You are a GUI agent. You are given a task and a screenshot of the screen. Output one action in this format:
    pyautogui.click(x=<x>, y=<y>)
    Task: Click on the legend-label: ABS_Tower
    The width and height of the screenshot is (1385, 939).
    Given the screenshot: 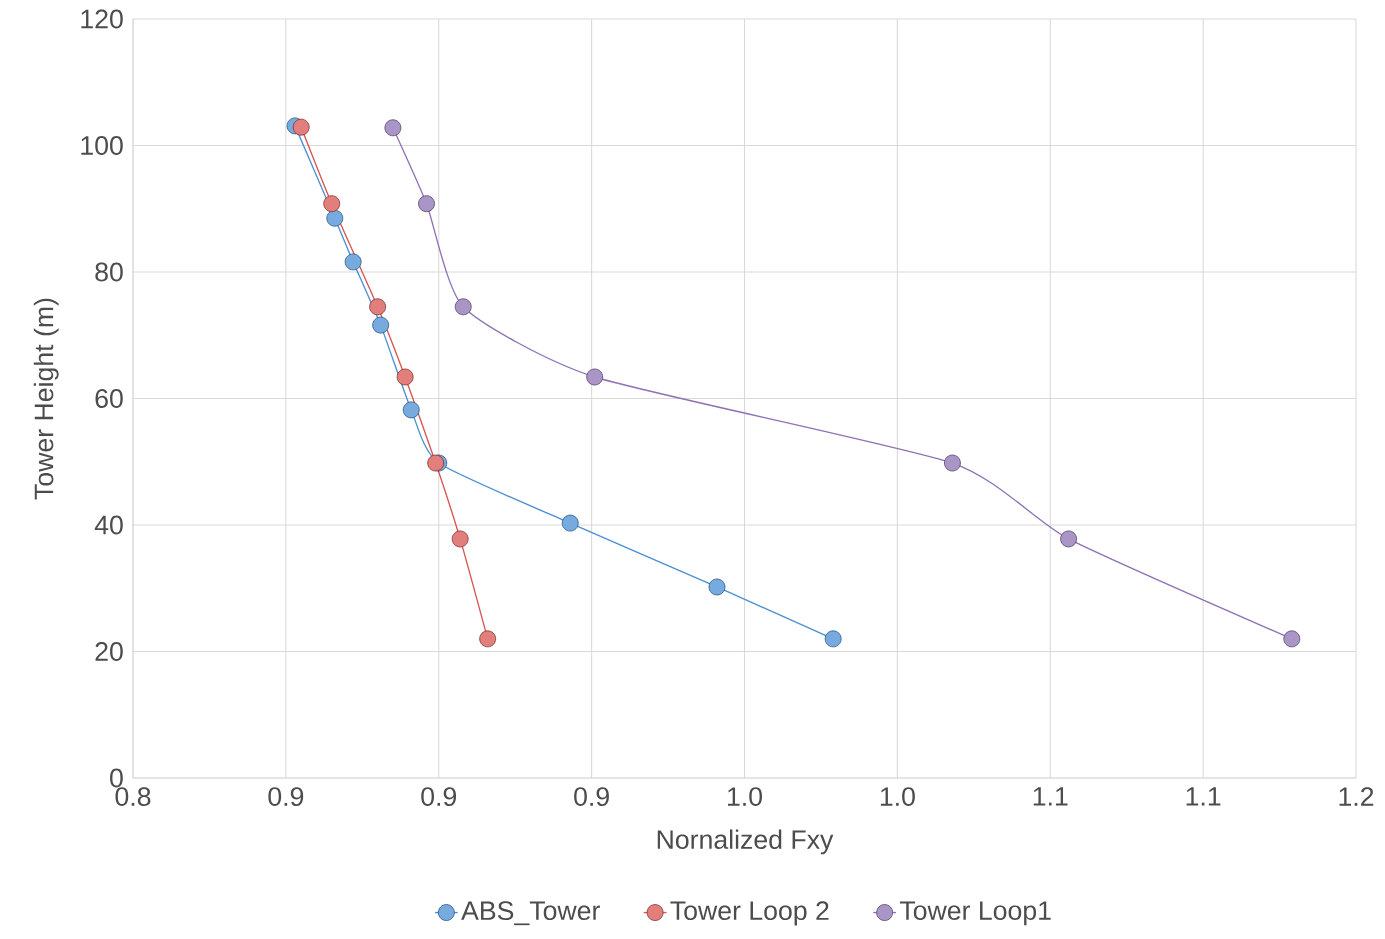 What is the action you would take?
    pyautogui.click(x=530, y=913)
    